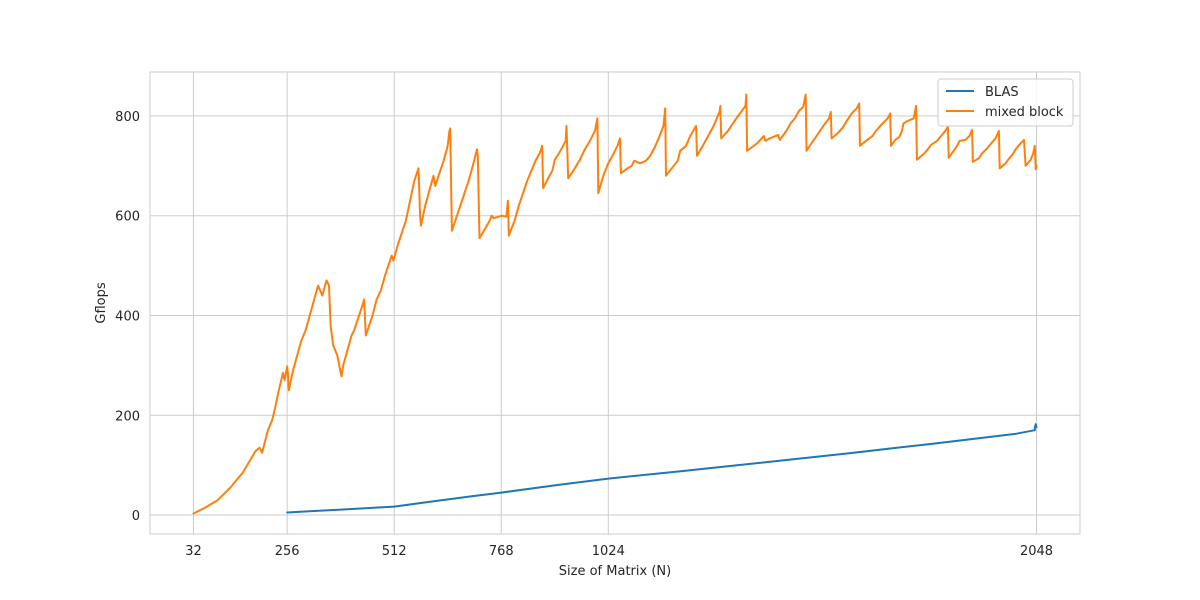 This screenshot has height=600, width=1200. I want to click on y-axis-title: Gflops, so click(101, 302).